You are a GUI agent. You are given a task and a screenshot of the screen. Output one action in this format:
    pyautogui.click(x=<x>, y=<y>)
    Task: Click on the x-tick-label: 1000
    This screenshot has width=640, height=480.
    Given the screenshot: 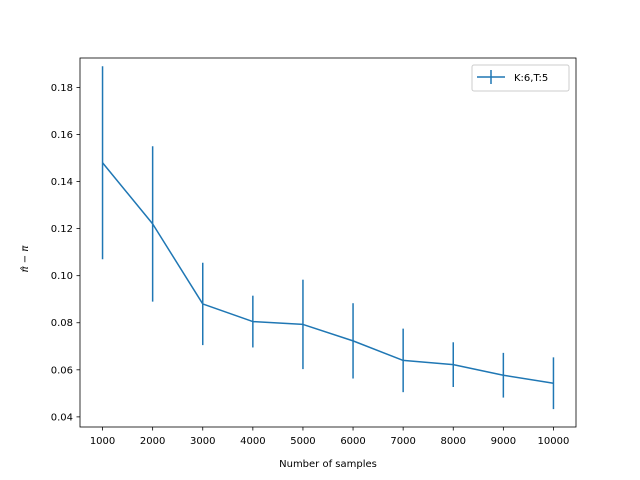 What is the action you would take?
    pyautogui.click(x=102, y=441)
    